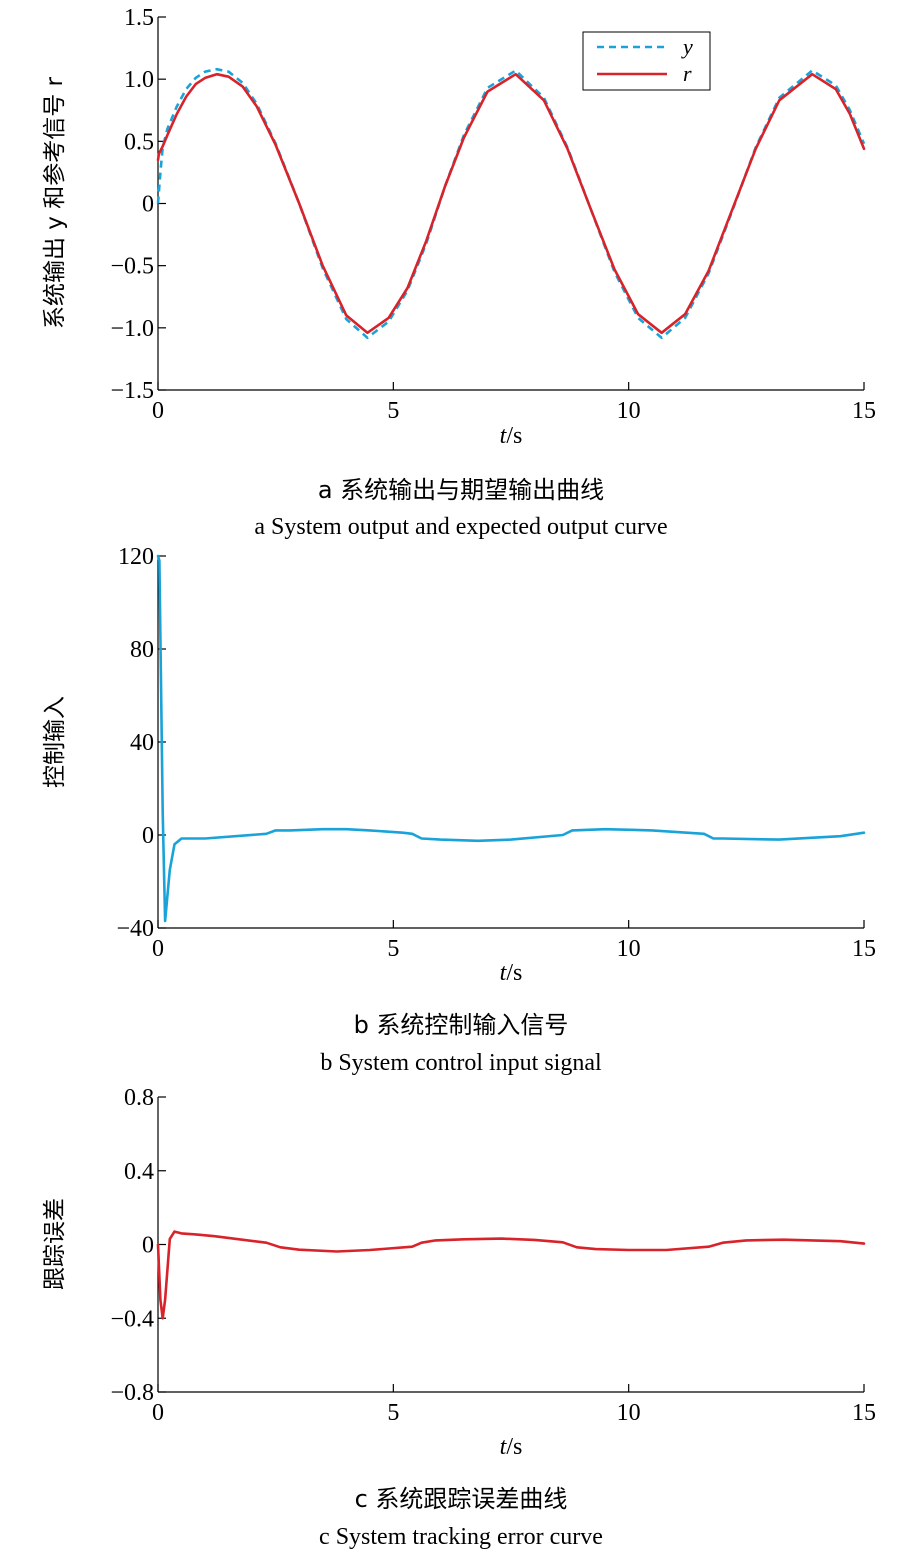 This screenshot has height=1559, width=922. What do you see at coordinates (139, 1098) in the screenshot?
I see `y-tick-label: 0.8` at bounding box center [139, 1098].